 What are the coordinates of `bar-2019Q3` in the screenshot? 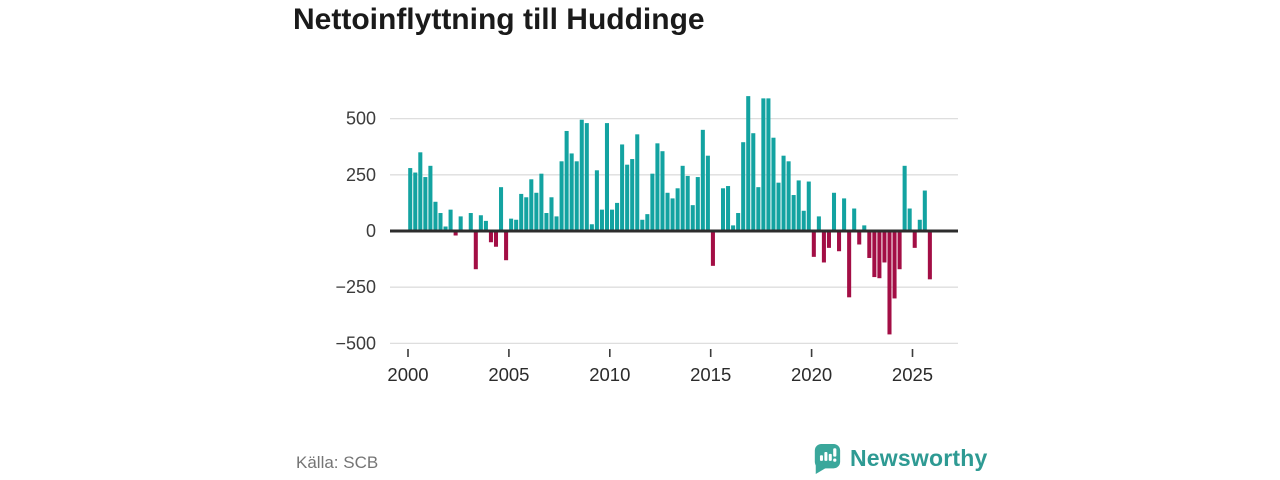 It's located at (803, 220).